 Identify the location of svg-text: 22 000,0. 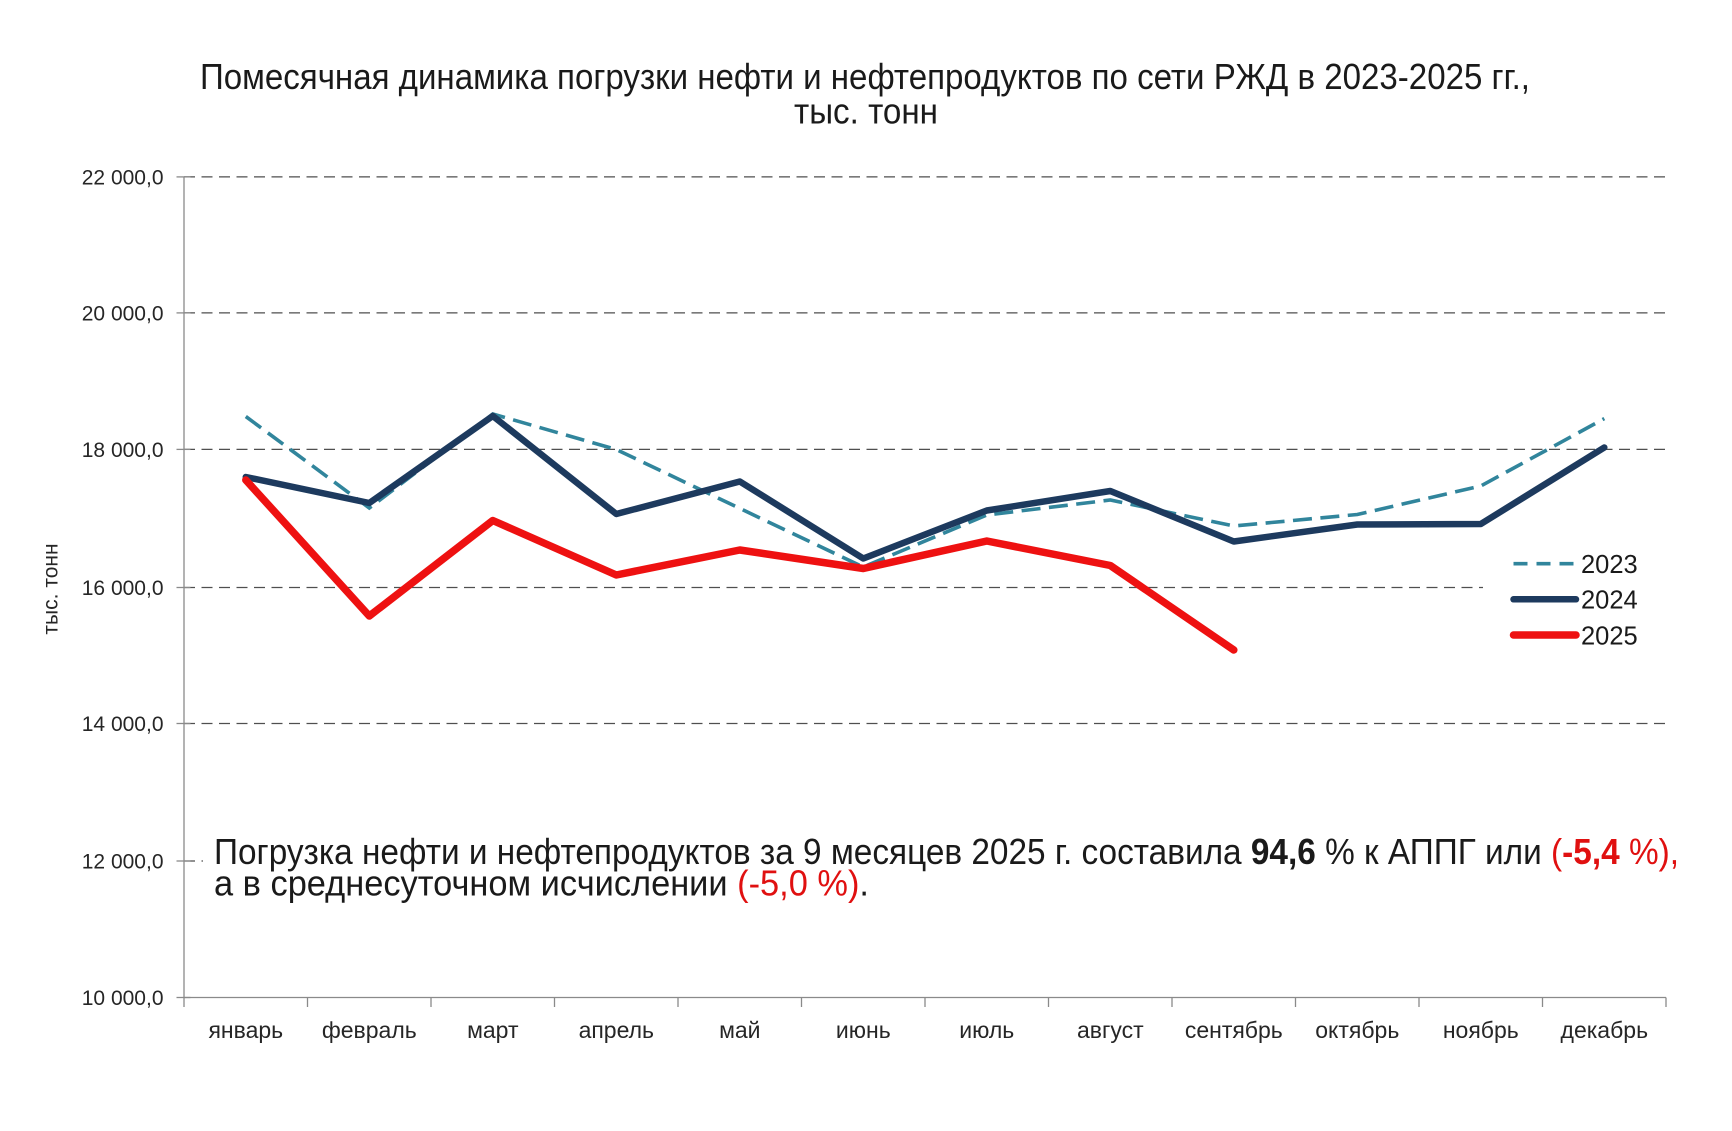
(123, 177).